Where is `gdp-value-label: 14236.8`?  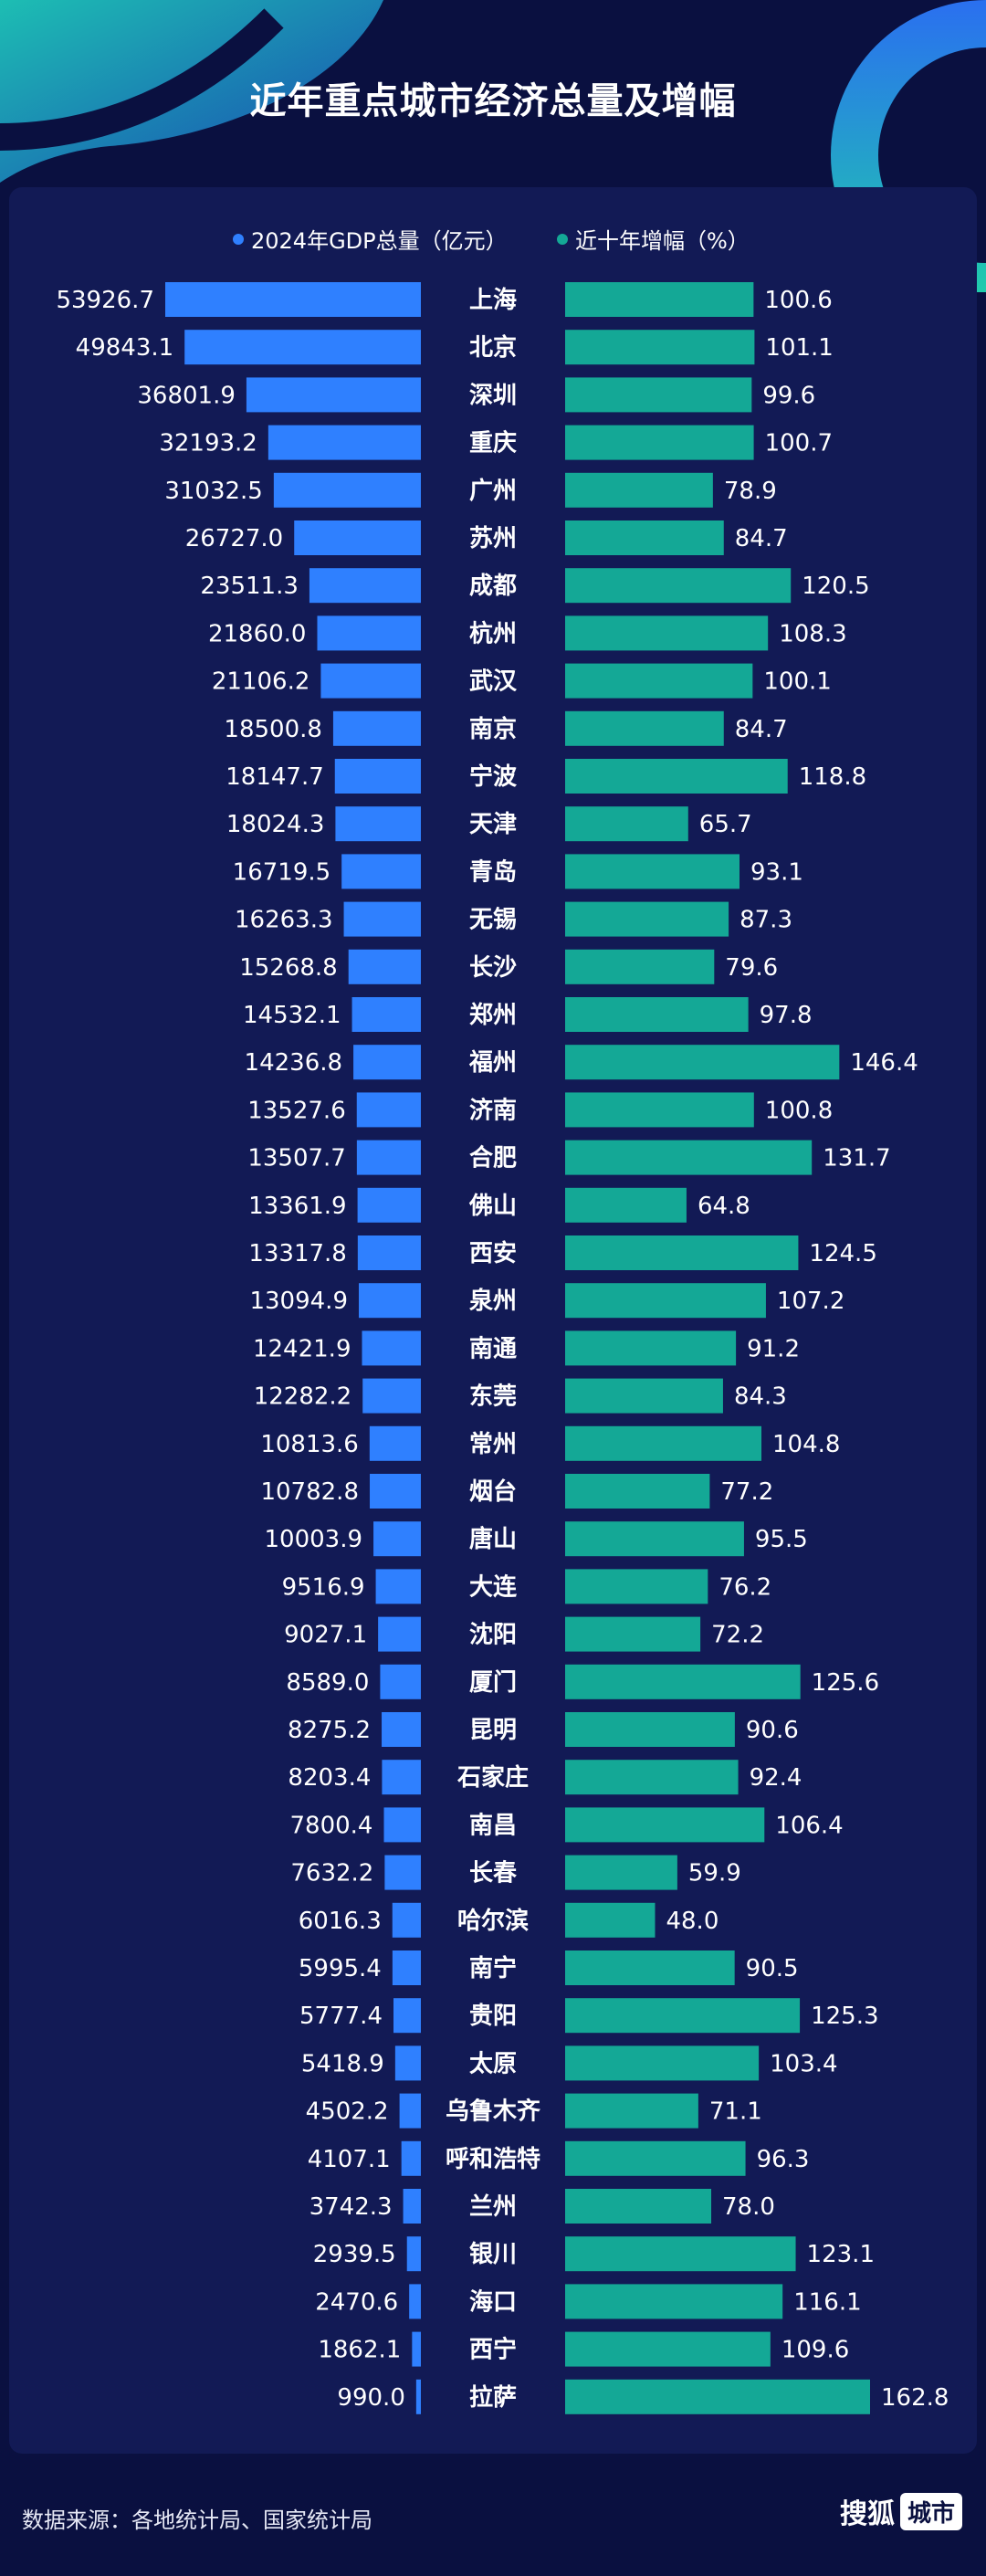
gdp-value-label: 14236.8 is located at coordinates (294, 1063).